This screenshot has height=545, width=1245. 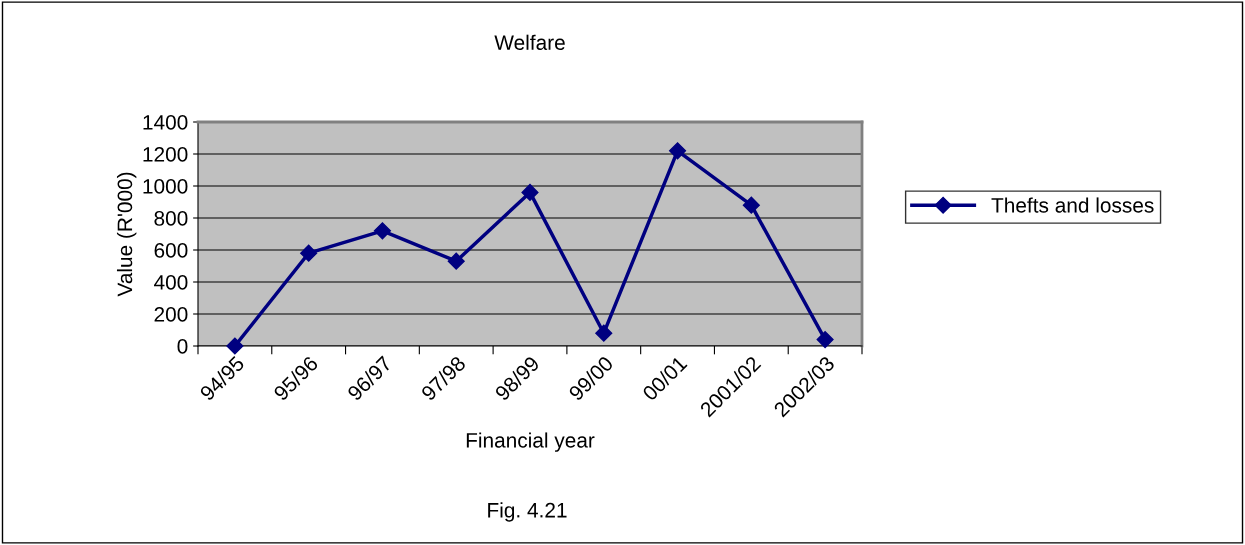 What do you see at coordinates (1072, 205) in the screenshot?
I see `legend-label: Thefts and losses` at bounding box center [1072, 205].